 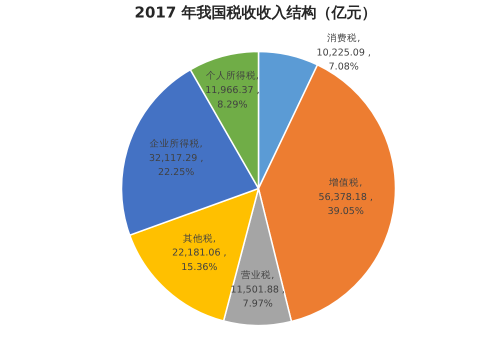 I want to click on slice-label: 增值税, 56,378.18 , 39.05%, so click(x=345, y=197).